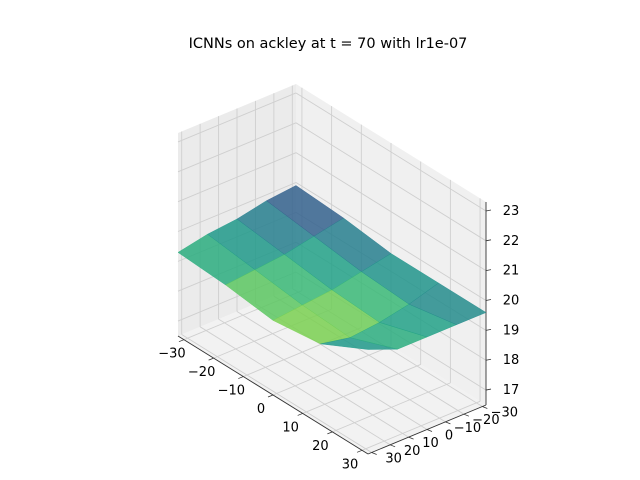 Image resolution: width=640 pixels, height=480 pixels. I want to click on x-tick-label: −30, so click(171, 354).